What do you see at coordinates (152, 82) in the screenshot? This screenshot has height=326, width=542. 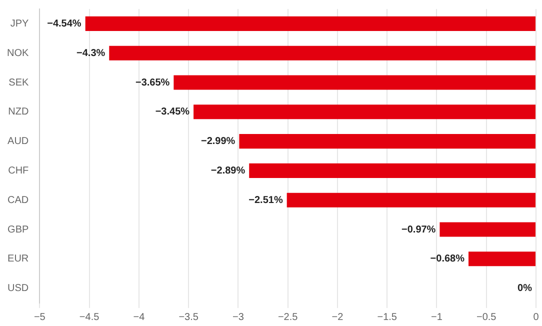 I see `data-label: −3.65%` at bounding box center [152, 82].